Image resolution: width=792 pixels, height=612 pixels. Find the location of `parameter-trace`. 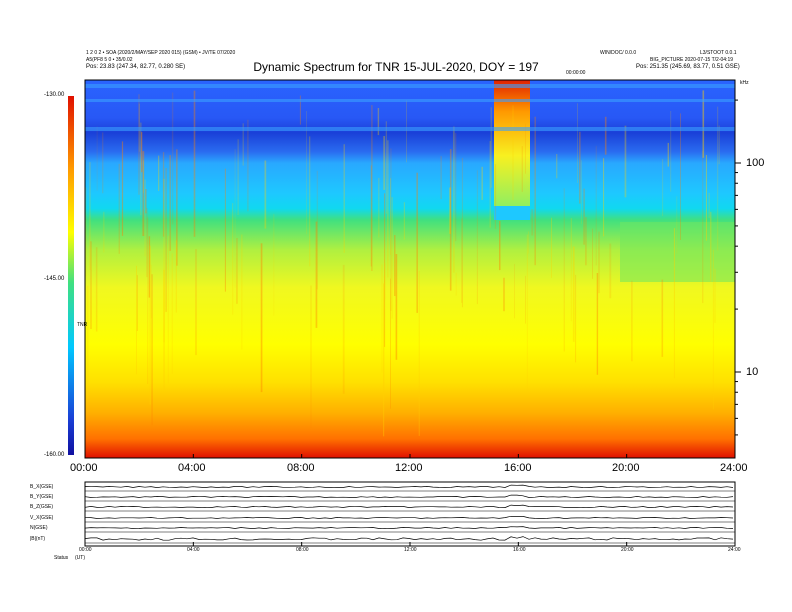

parameter-trace is located at coordinates (409, 517).